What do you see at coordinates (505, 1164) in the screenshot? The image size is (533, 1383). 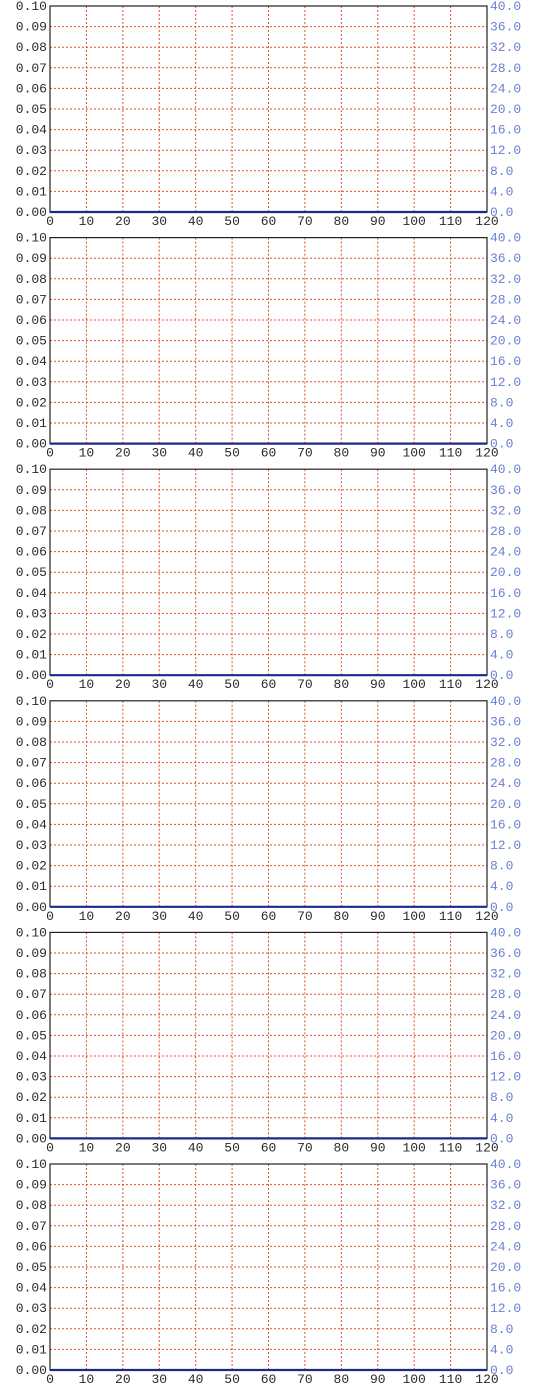 I see `y-right-tick-label: 40.0` at bounding box center [505, 1164].